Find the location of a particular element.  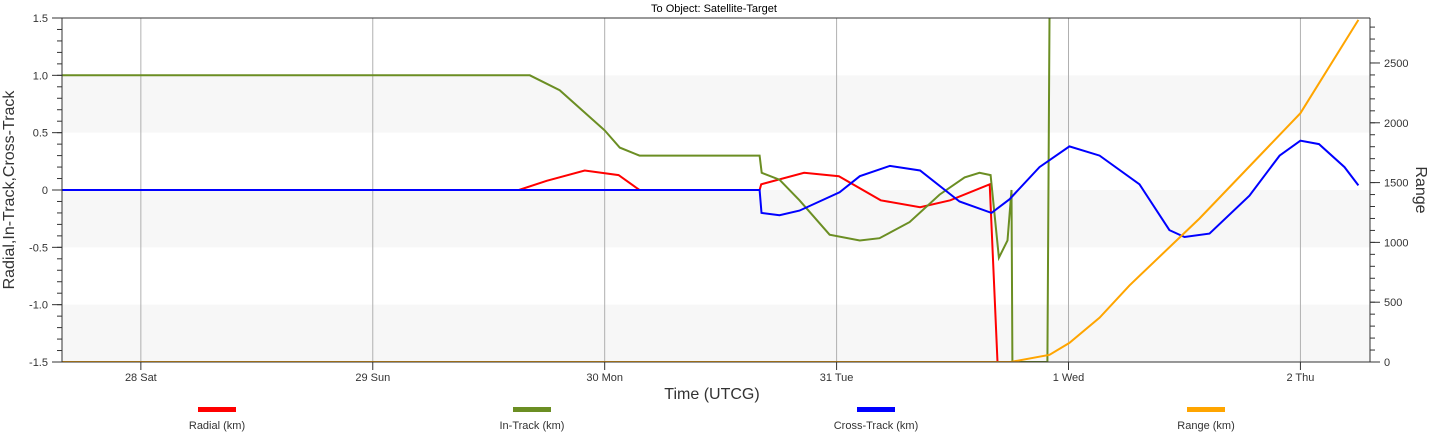

x-tick-label: 31 Tue is located at coordinates (837, 378).